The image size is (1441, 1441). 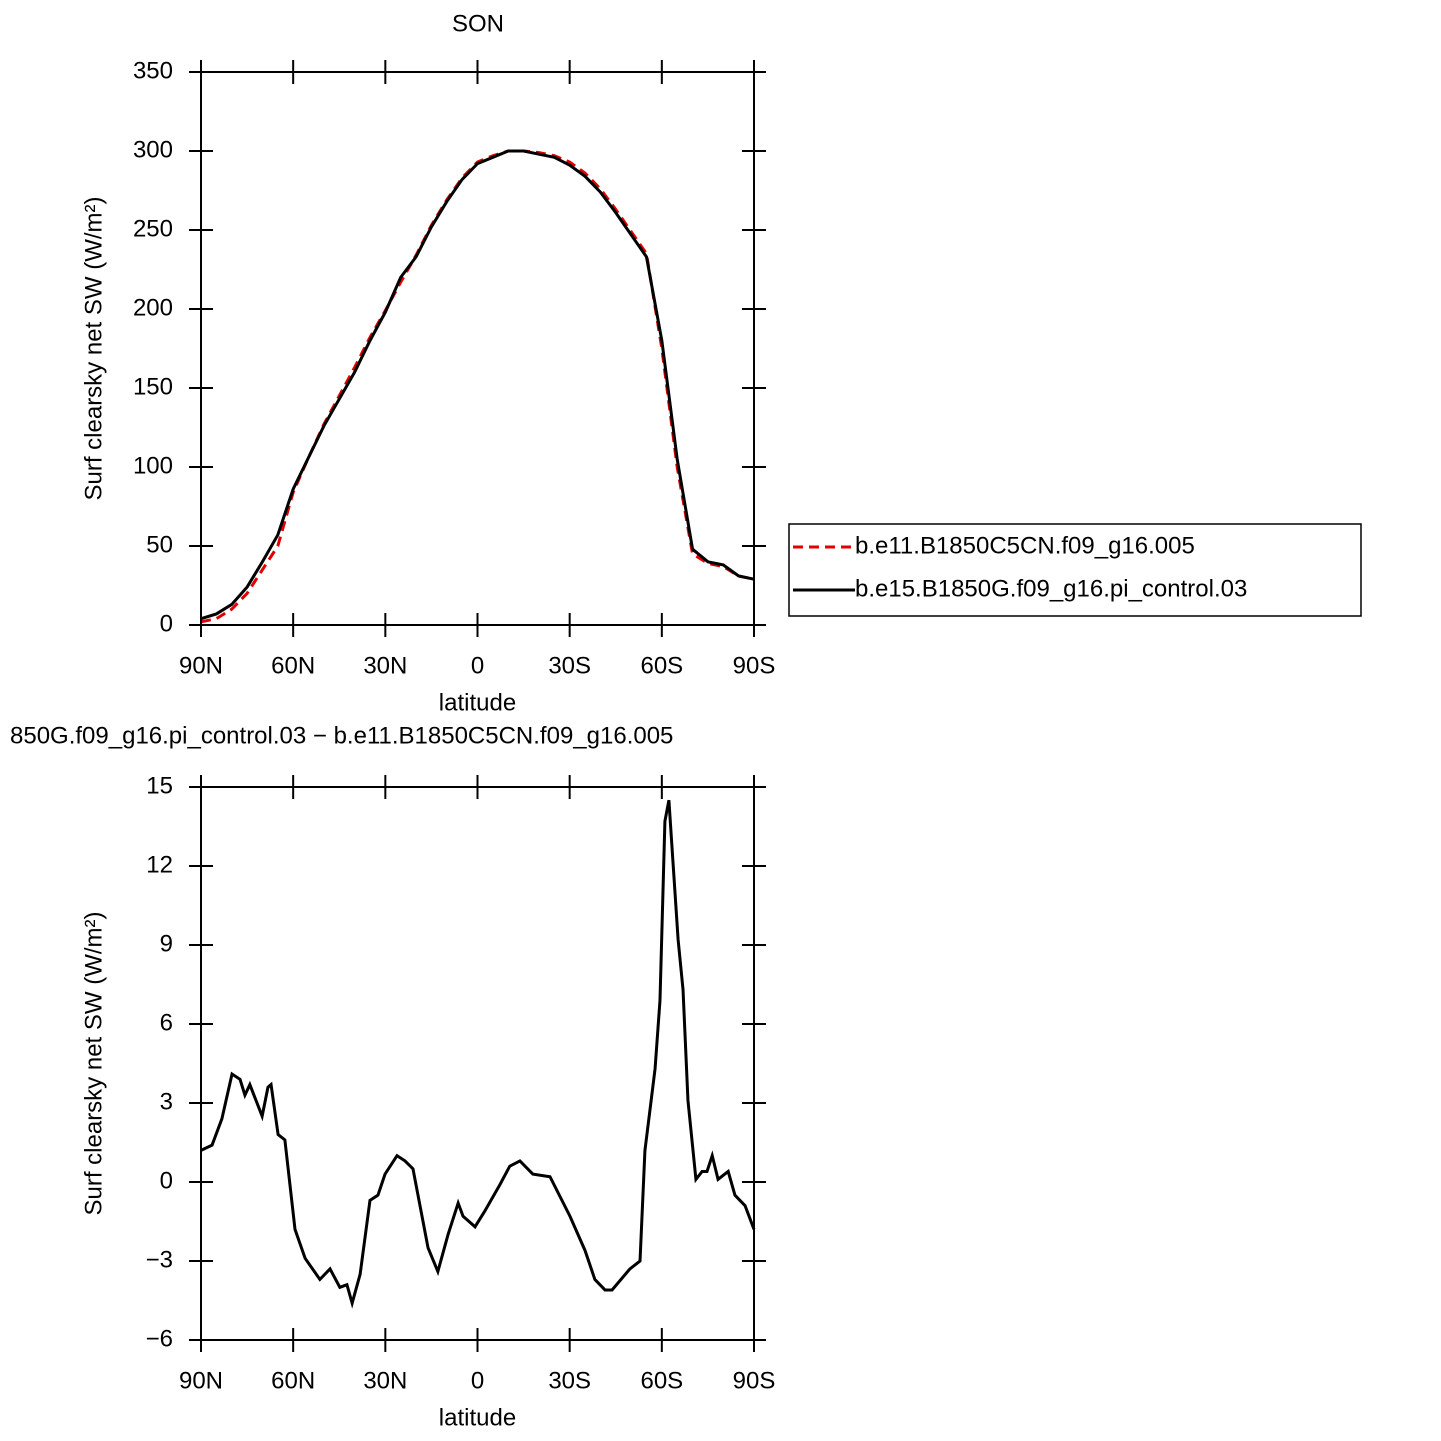 What do you see at coordinates (1051, 588) in the screenshot?
I see `legend-label: b.e15.B1850G.f09_g16.pi_control.03` at bounding box center [1051, 588].